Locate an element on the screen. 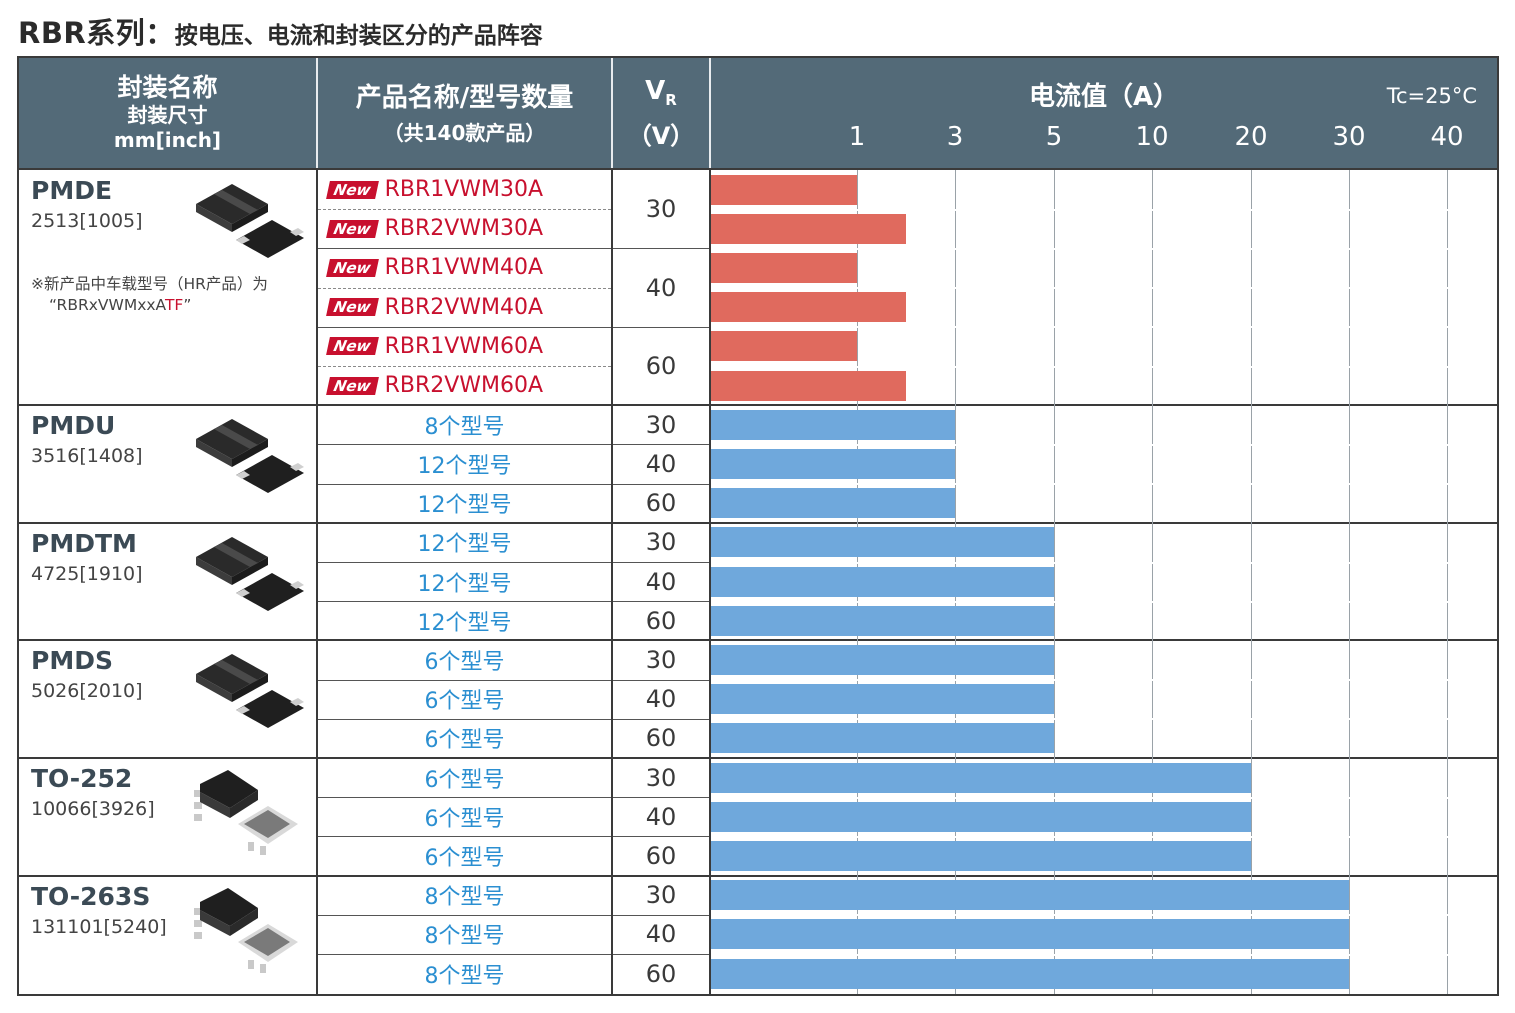  package-name: PMDE is located at coordinates (72, 190).